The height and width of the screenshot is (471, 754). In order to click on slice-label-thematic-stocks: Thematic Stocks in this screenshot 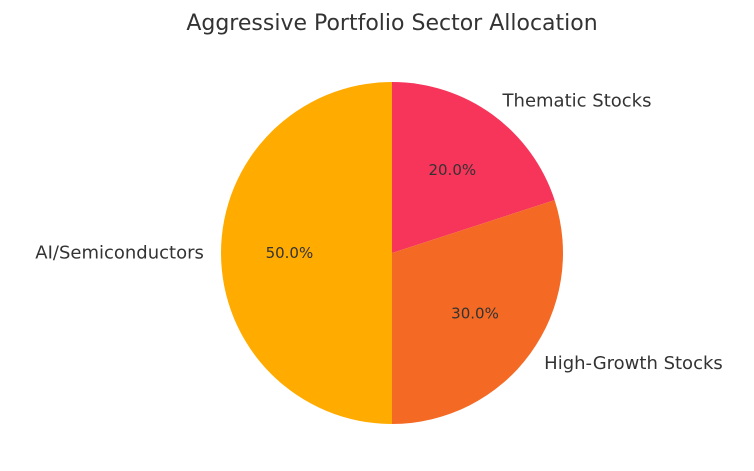, I will do `click(577, 100)`.